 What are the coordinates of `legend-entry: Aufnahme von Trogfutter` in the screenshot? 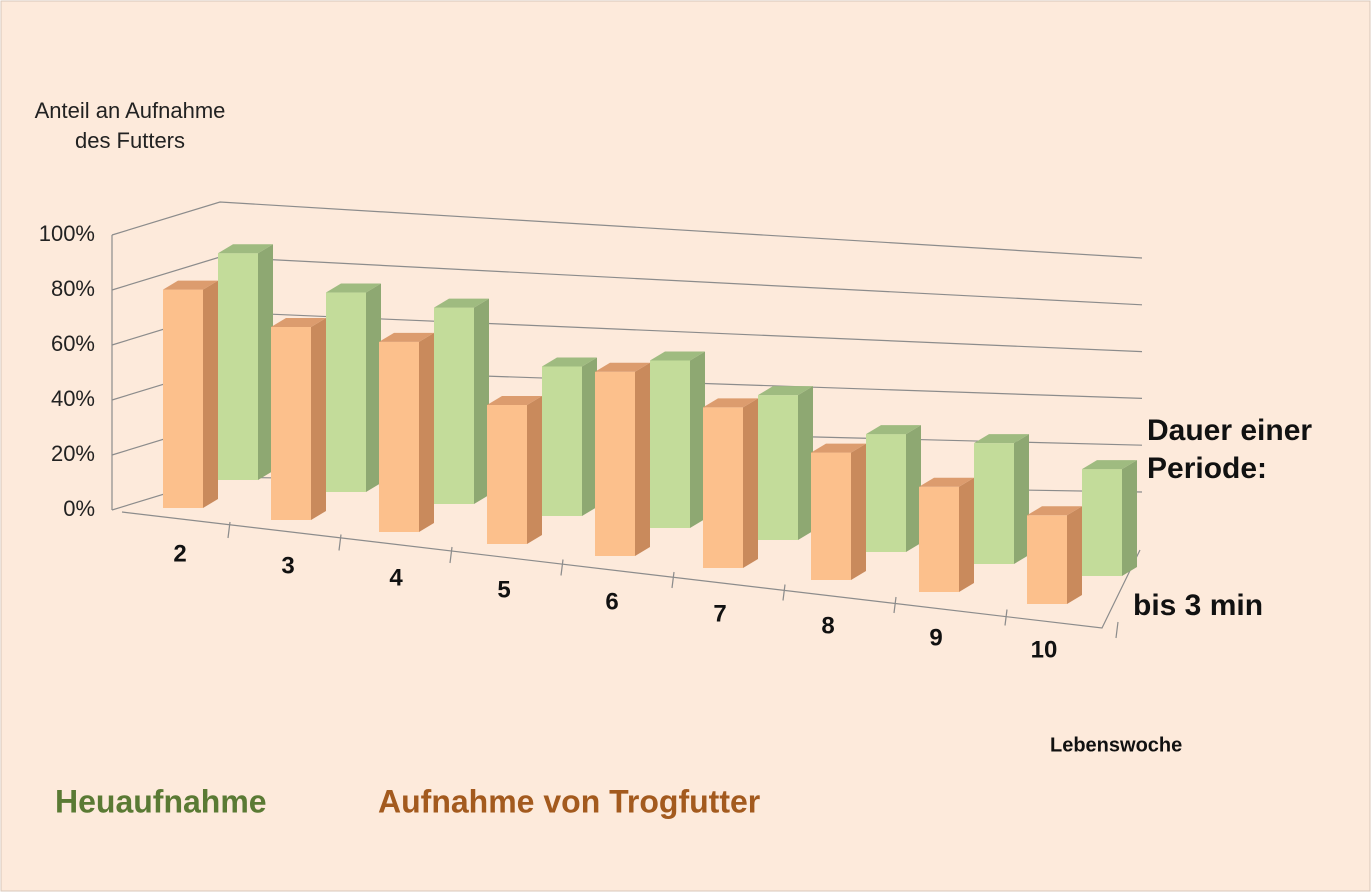 It's located at (569, 801).